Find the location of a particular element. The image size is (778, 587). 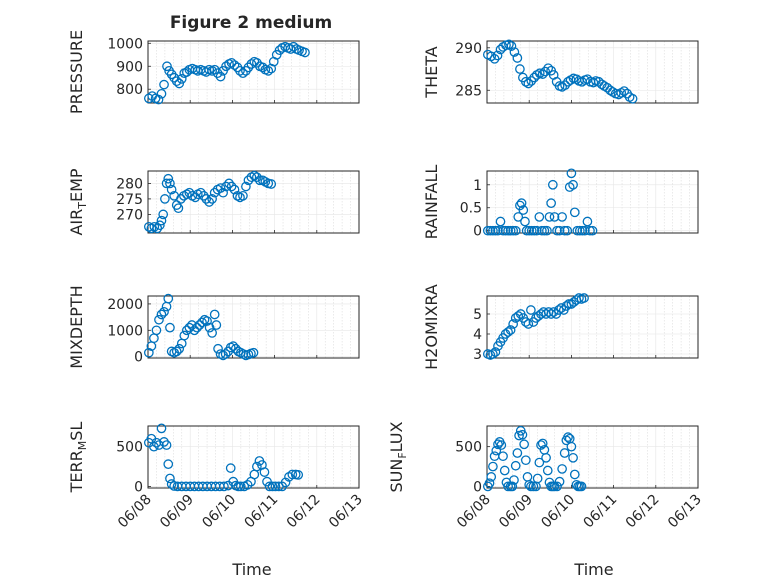

y-tick-label: 0.5 is located at coordinates (471, 209).